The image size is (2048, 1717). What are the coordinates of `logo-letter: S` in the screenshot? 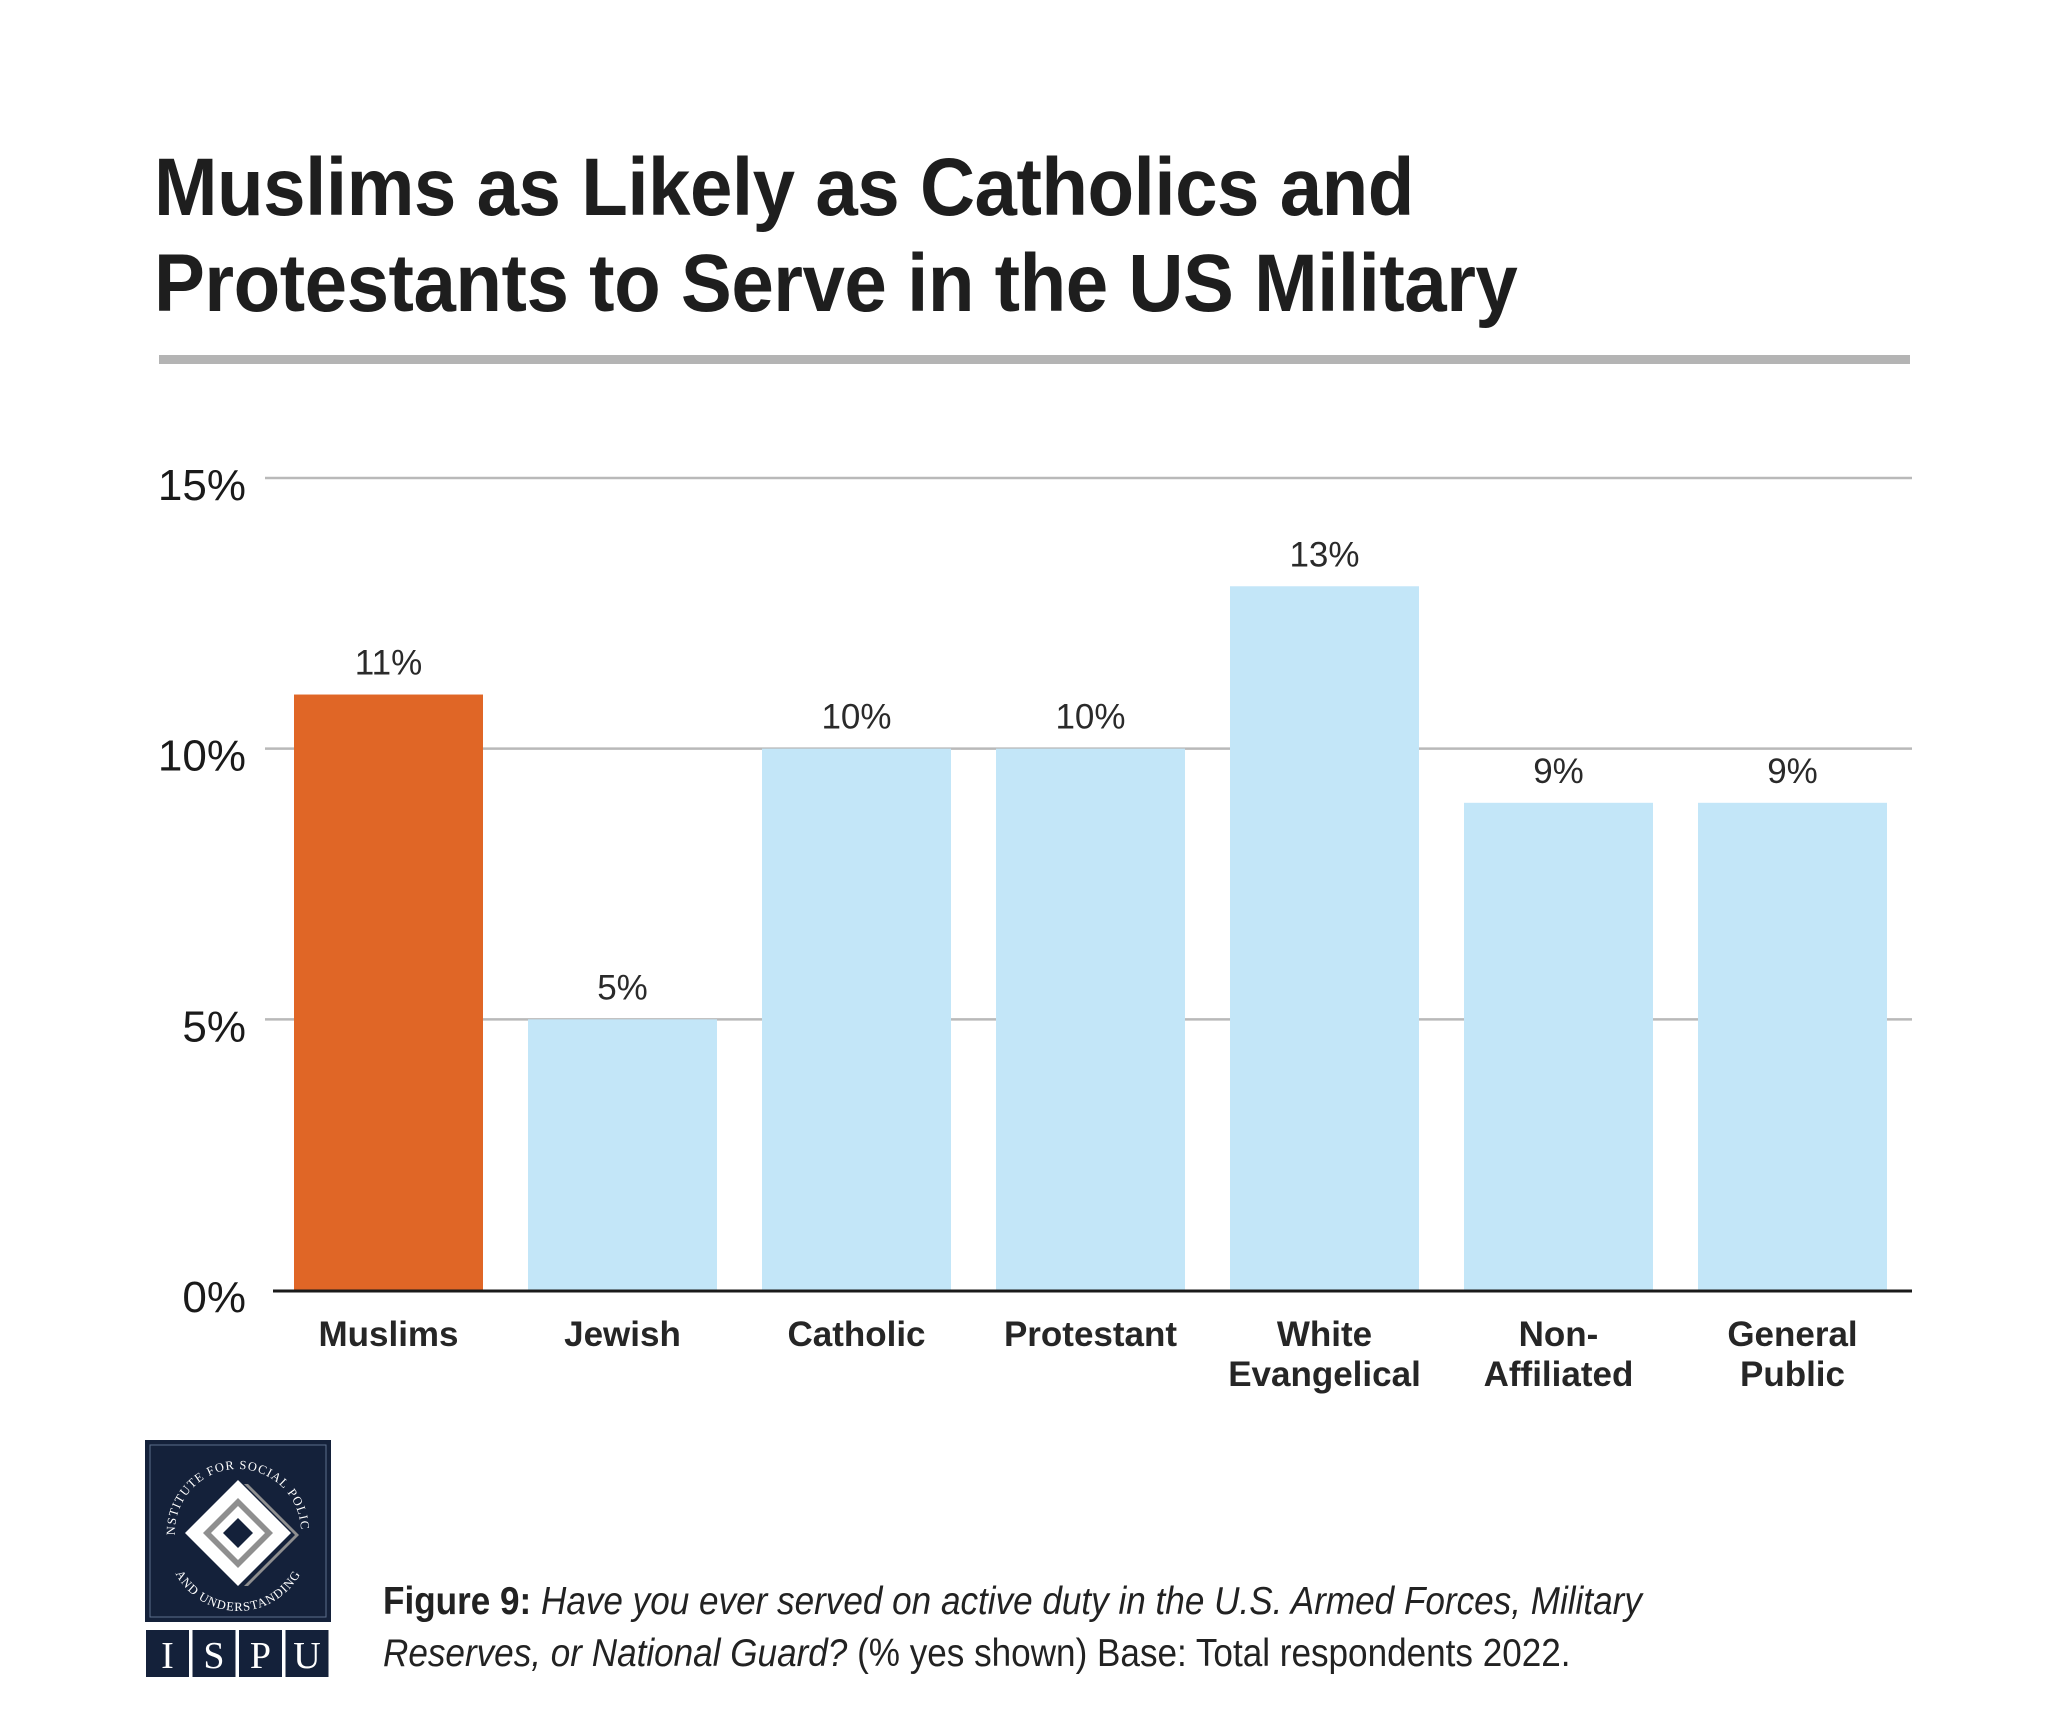 It's located at (213, 1656).